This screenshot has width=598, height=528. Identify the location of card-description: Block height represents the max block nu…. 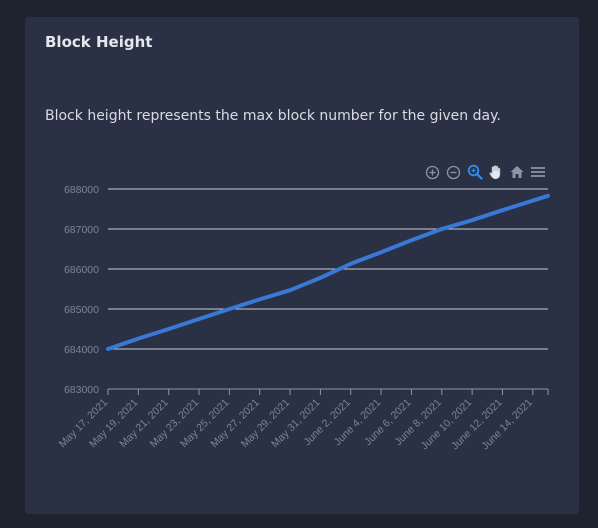
(273, 116).